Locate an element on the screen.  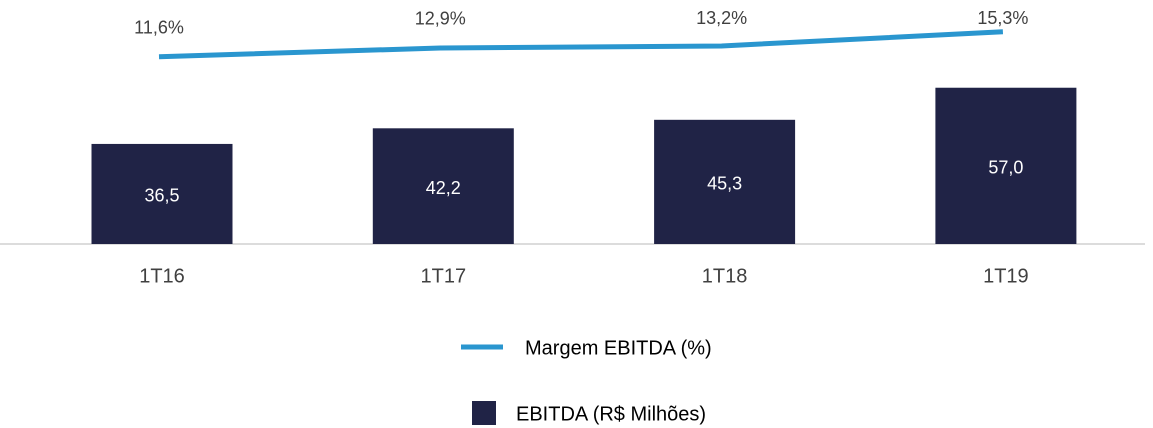
line-value-label: 13,2% is located at coordinates (721, 18).